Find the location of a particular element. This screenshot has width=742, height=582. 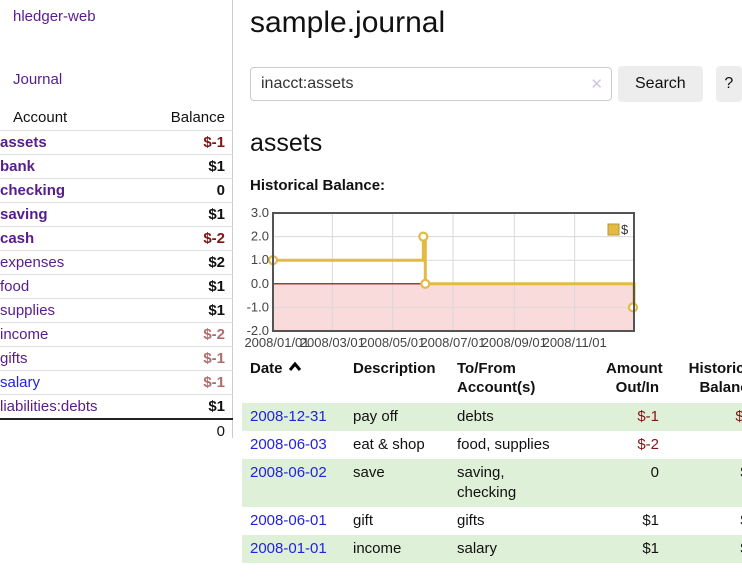

accounts-total-value: 0 is located at coordinates (182, 430).